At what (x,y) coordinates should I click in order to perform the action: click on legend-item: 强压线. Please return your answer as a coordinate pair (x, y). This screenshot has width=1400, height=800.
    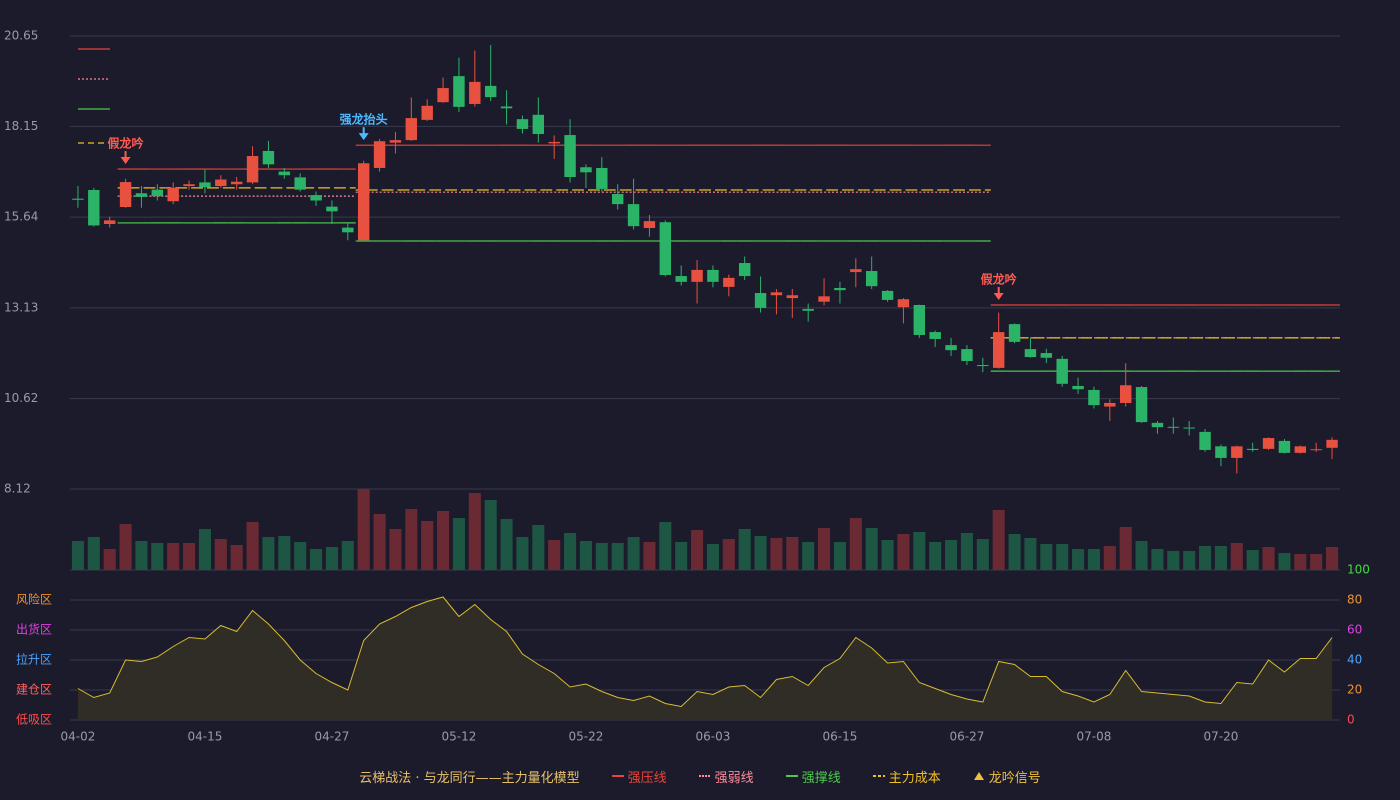
    Looking at the image, I should click on (639, 776).